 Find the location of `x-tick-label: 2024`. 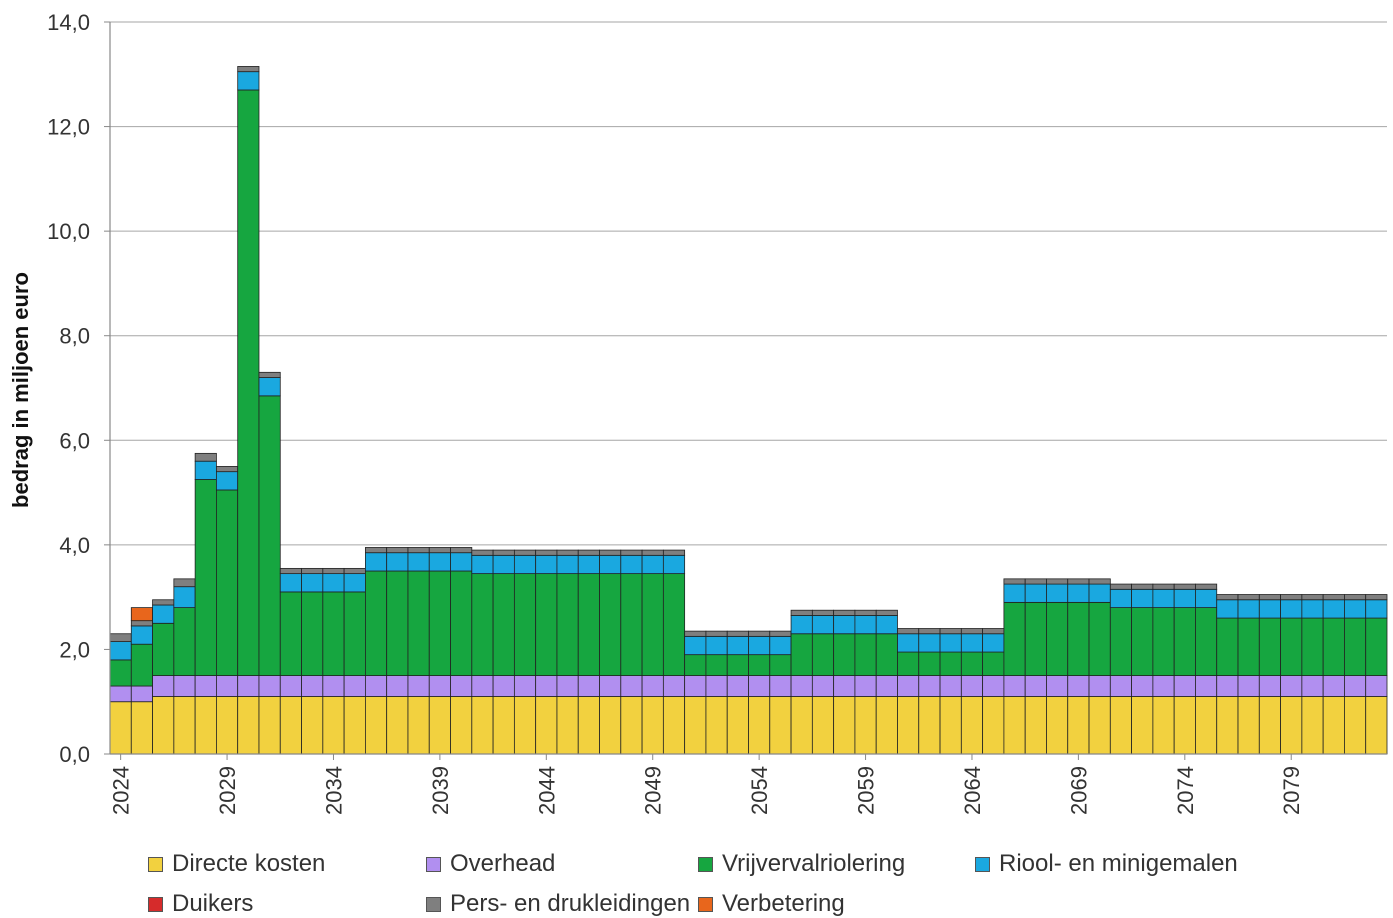

x-tick-label: 2024 is located at coordinates (121, 790).